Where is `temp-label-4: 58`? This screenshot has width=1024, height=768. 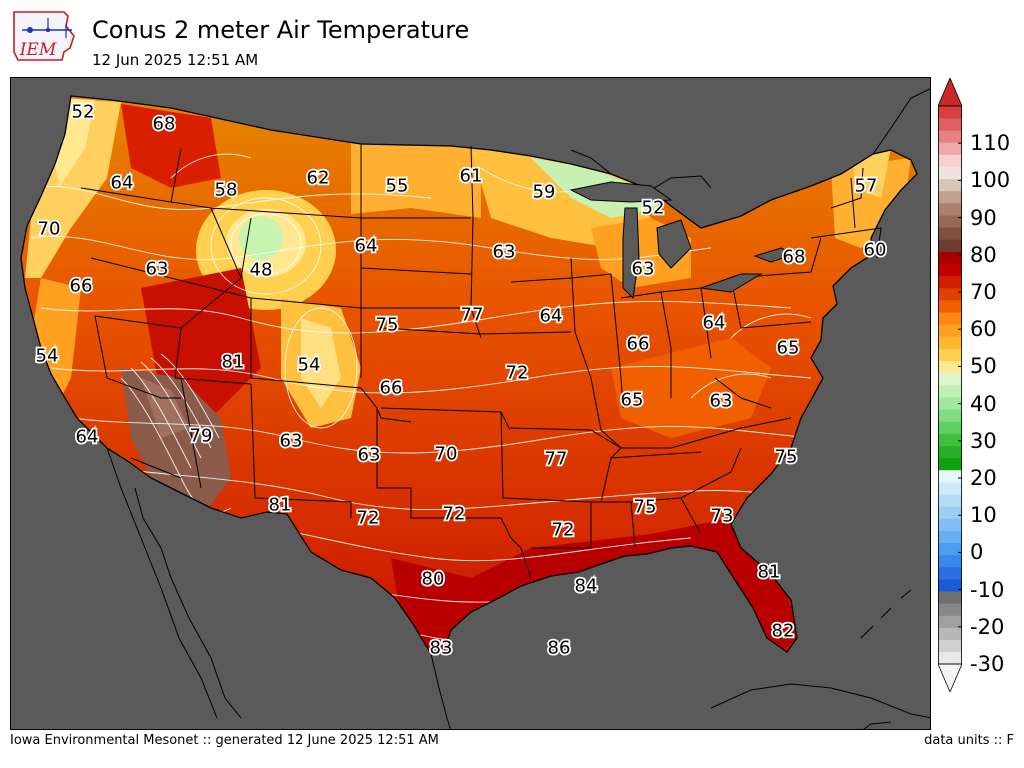 temp-label-4: 58 is located at coordinates (226, 190).